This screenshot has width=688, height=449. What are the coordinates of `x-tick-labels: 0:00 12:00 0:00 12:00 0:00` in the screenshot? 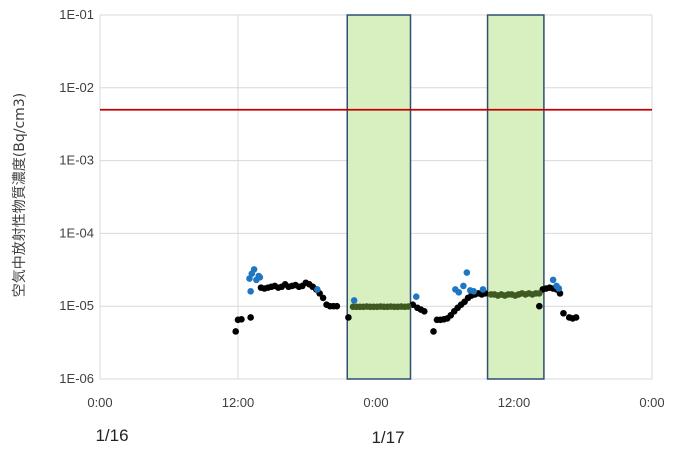 It's located at (375, 402).